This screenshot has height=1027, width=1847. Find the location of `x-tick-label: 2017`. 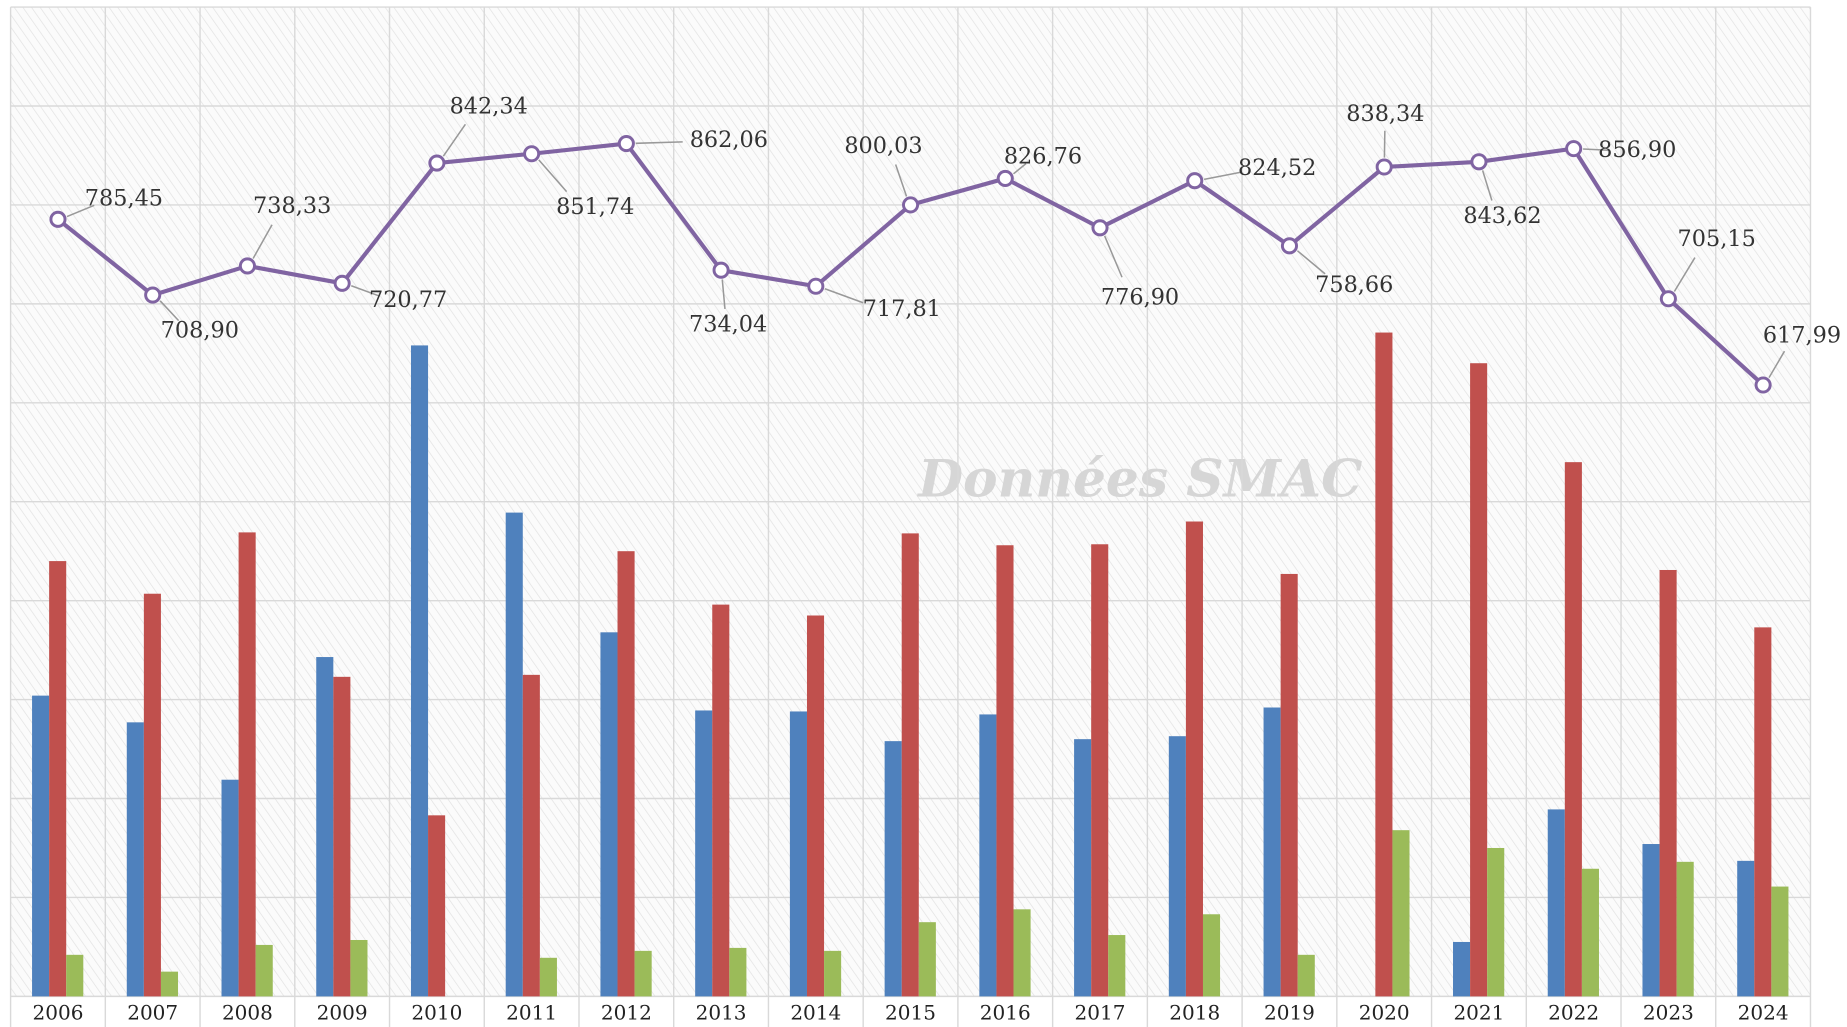

x-tick-label: 2017 is located at coordinates (1100, 1013).